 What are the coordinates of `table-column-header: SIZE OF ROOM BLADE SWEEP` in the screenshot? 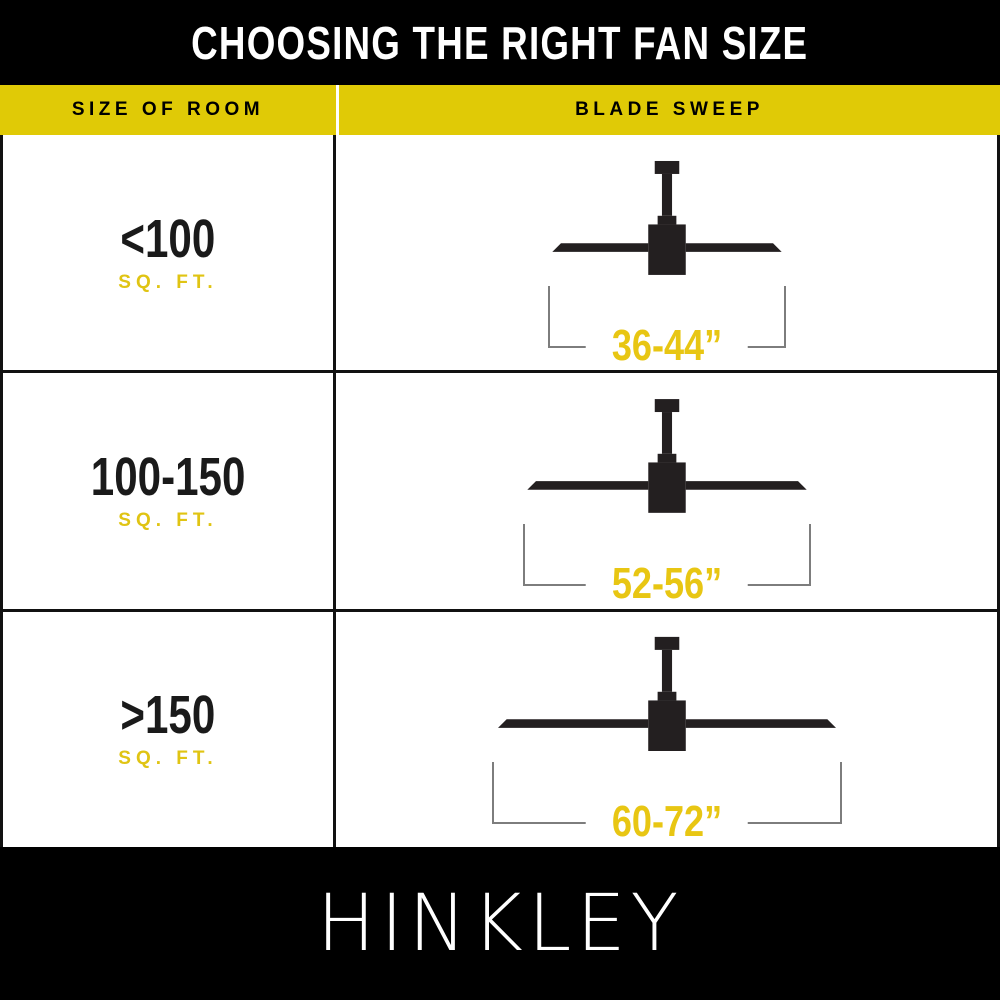 It's located at (500, 110).